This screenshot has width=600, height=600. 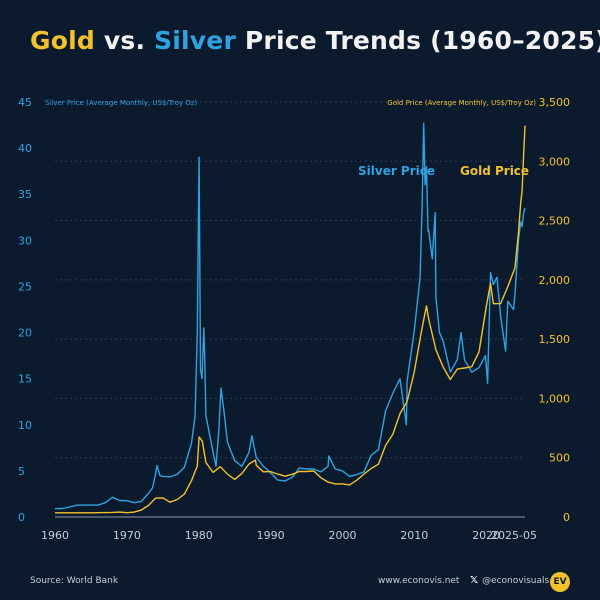 What do you see at coordinates (555, 339) in the screenshot?
I see `y-tick-right: 1,500` at bounding box center [555, 339].